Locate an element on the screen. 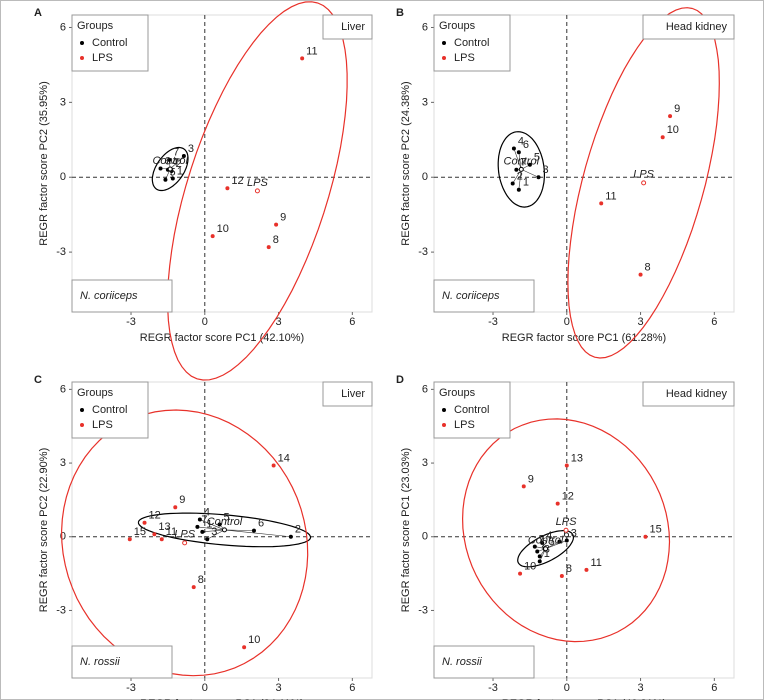 Image resolution: width=764 pixels, height=700 pixels. tissue-box is located at coordinates (688, 394).